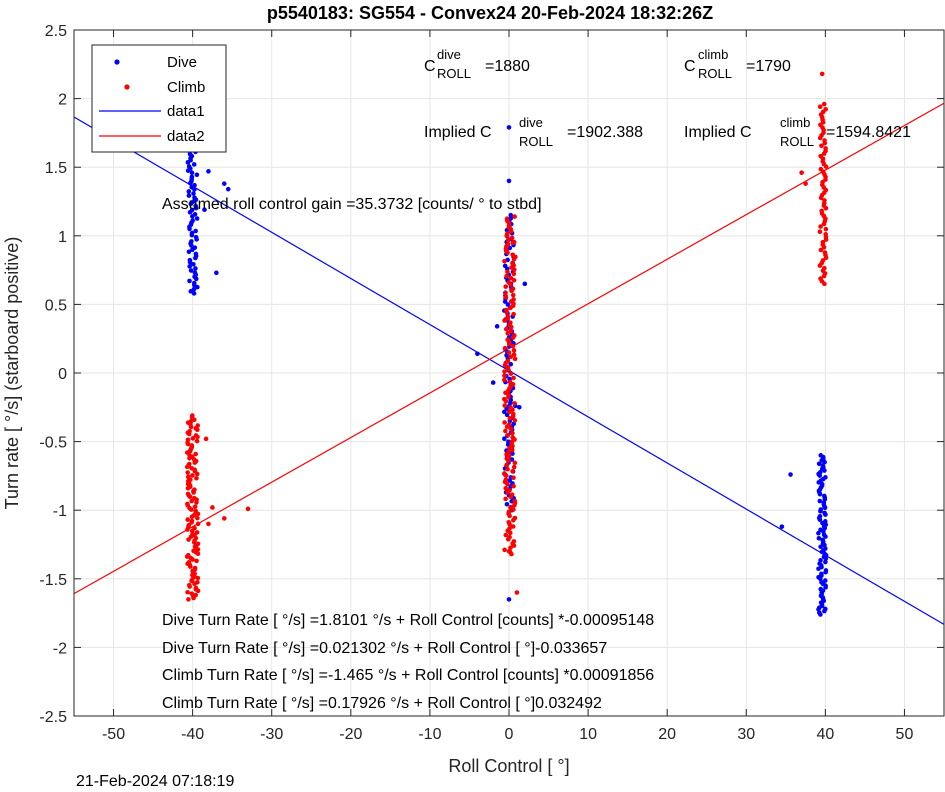  What do you see at coordinates (12, 373) in the screenshot?
I see `y-axis-label: Turn rate [ °/s] (starboard positive)` at bounding box center [12, 373].